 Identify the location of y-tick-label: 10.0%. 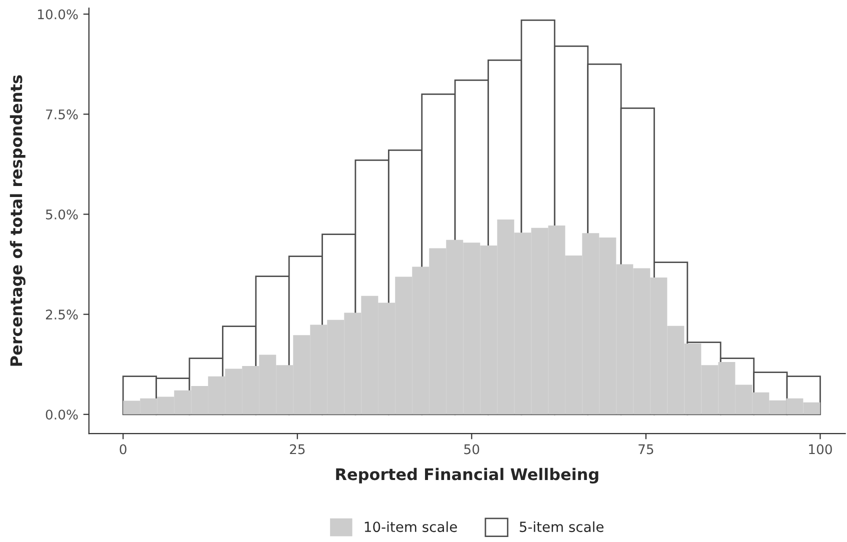
(58, 14).